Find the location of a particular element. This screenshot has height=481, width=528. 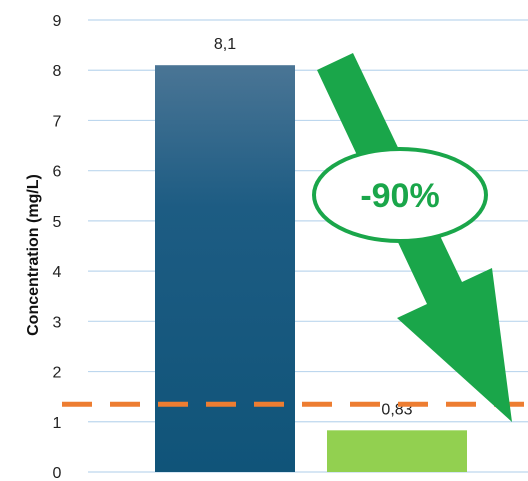

callout-bubble is located at coordinates (400, 195).